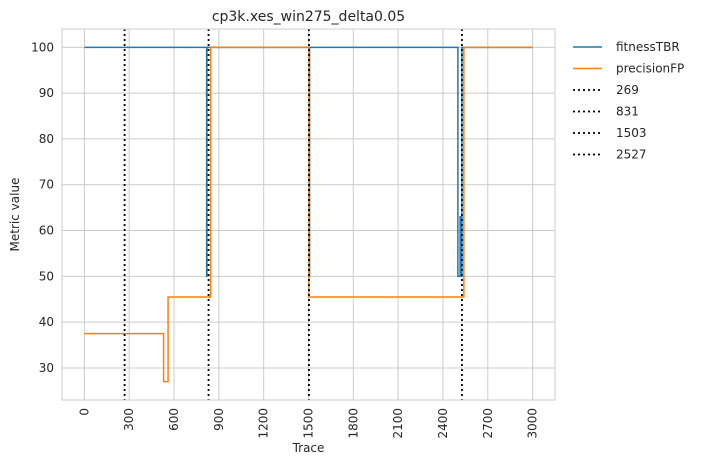  I want to click on y-tick-label: 70, so click(46, 185).